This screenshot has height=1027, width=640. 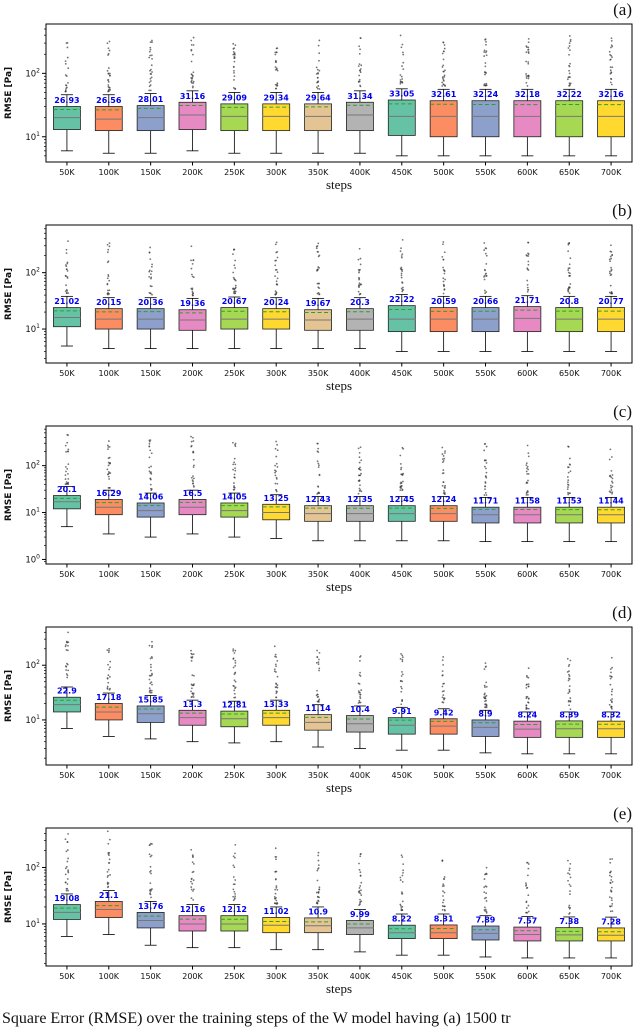 I want to click on svg-text: 32.61, so click(x=444, y=94).